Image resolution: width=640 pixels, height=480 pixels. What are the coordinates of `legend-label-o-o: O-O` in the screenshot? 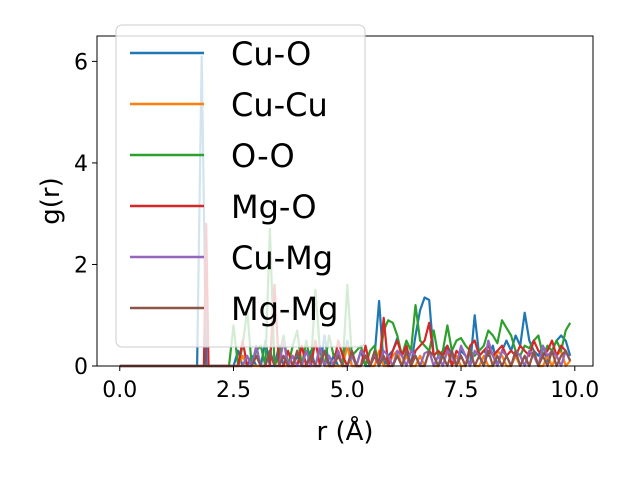 It's located at (263, 156).